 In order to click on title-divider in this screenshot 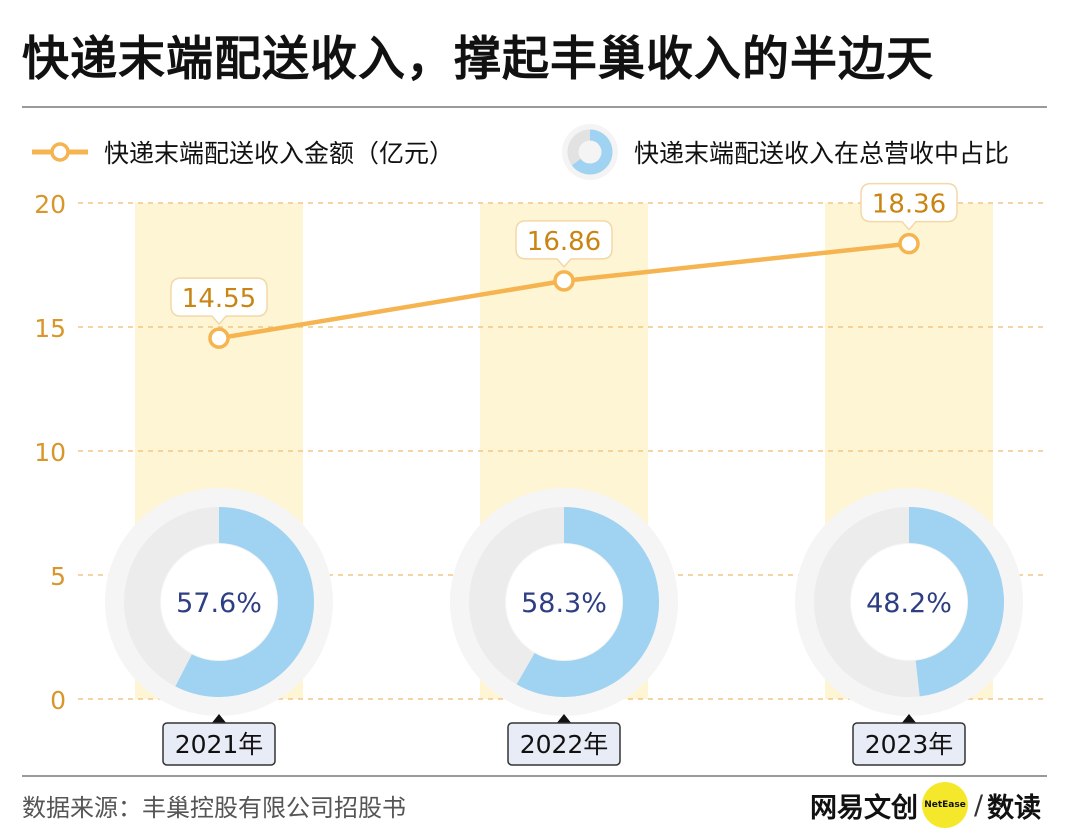, I will do `click(534, 107)`.